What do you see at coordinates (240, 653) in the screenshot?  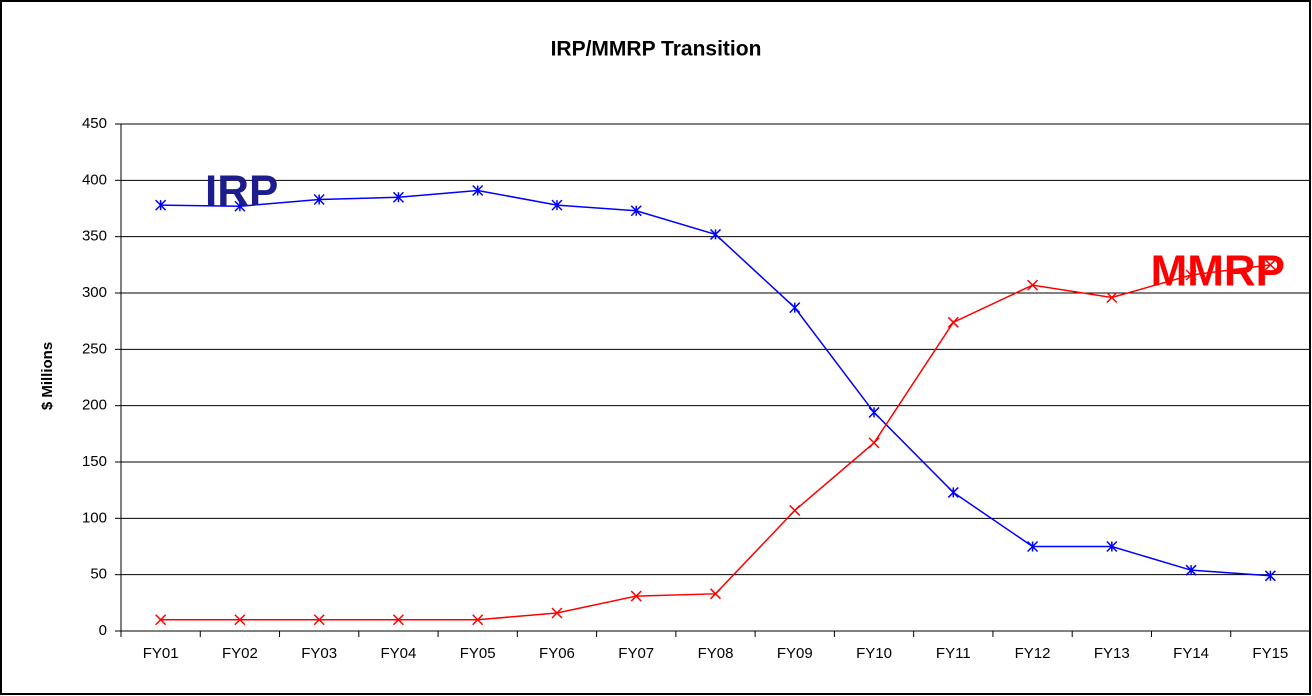 I see `x-tick-label: FY02` at bounding box center [240, 653].